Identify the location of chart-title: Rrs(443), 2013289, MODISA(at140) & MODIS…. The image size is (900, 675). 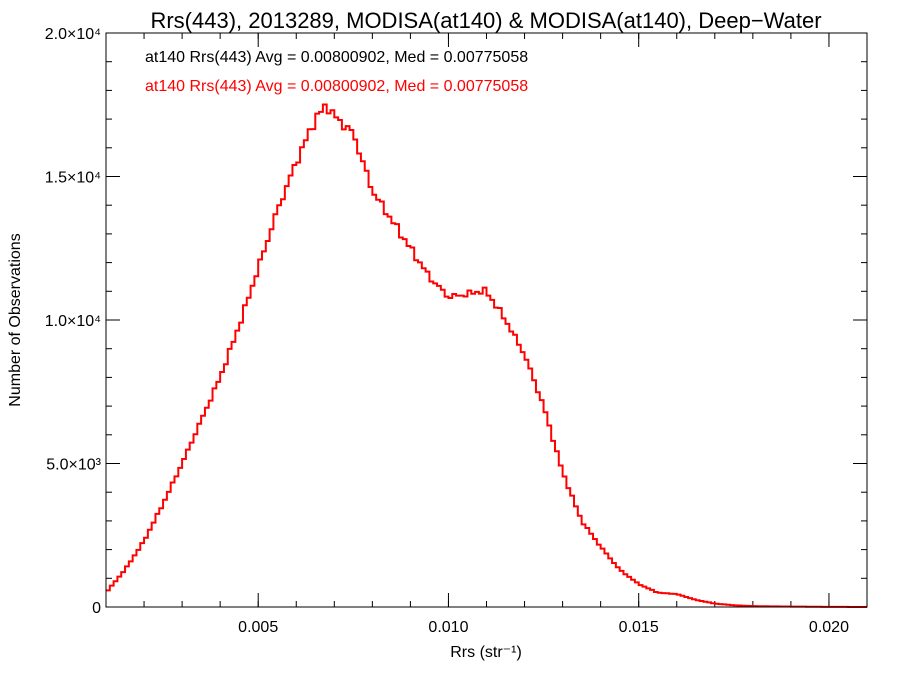
(485, 20).